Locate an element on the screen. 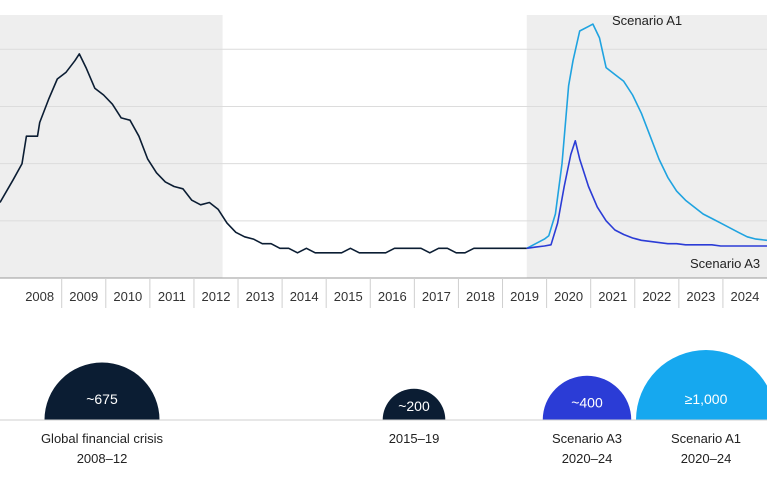 The image size is (767, 480). bubble-1: ~675 Global financial crisis 2008–12 is located at coordinates (102, 414).